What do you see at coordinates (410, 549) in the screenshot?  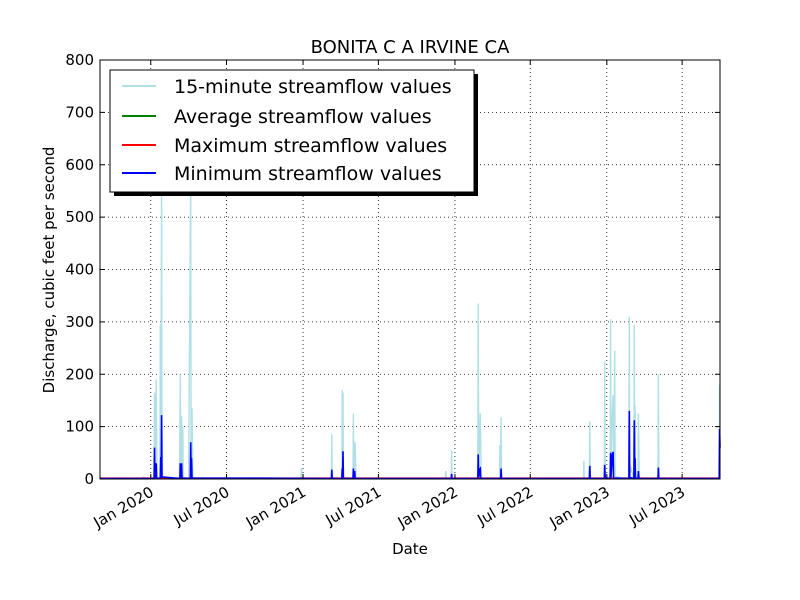 I see `x-axis-label: Date` at bounding box center [410, 549].